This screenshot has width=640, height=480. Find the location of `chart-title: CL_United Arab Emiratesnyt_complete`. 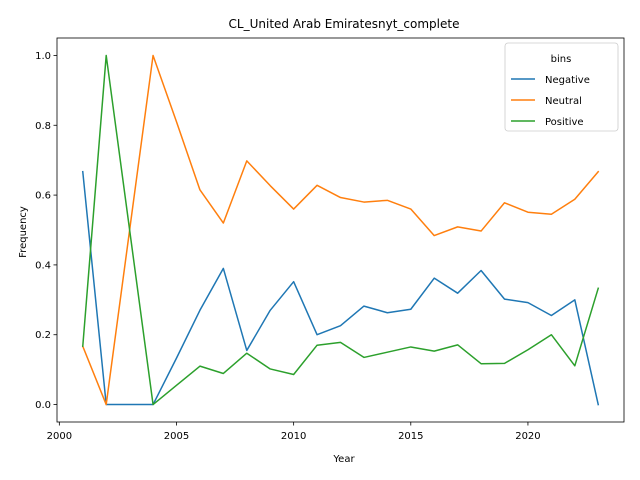

chart-title: CL_United Arab Emiratesnyt_complete is located at coordinates (344, 24).